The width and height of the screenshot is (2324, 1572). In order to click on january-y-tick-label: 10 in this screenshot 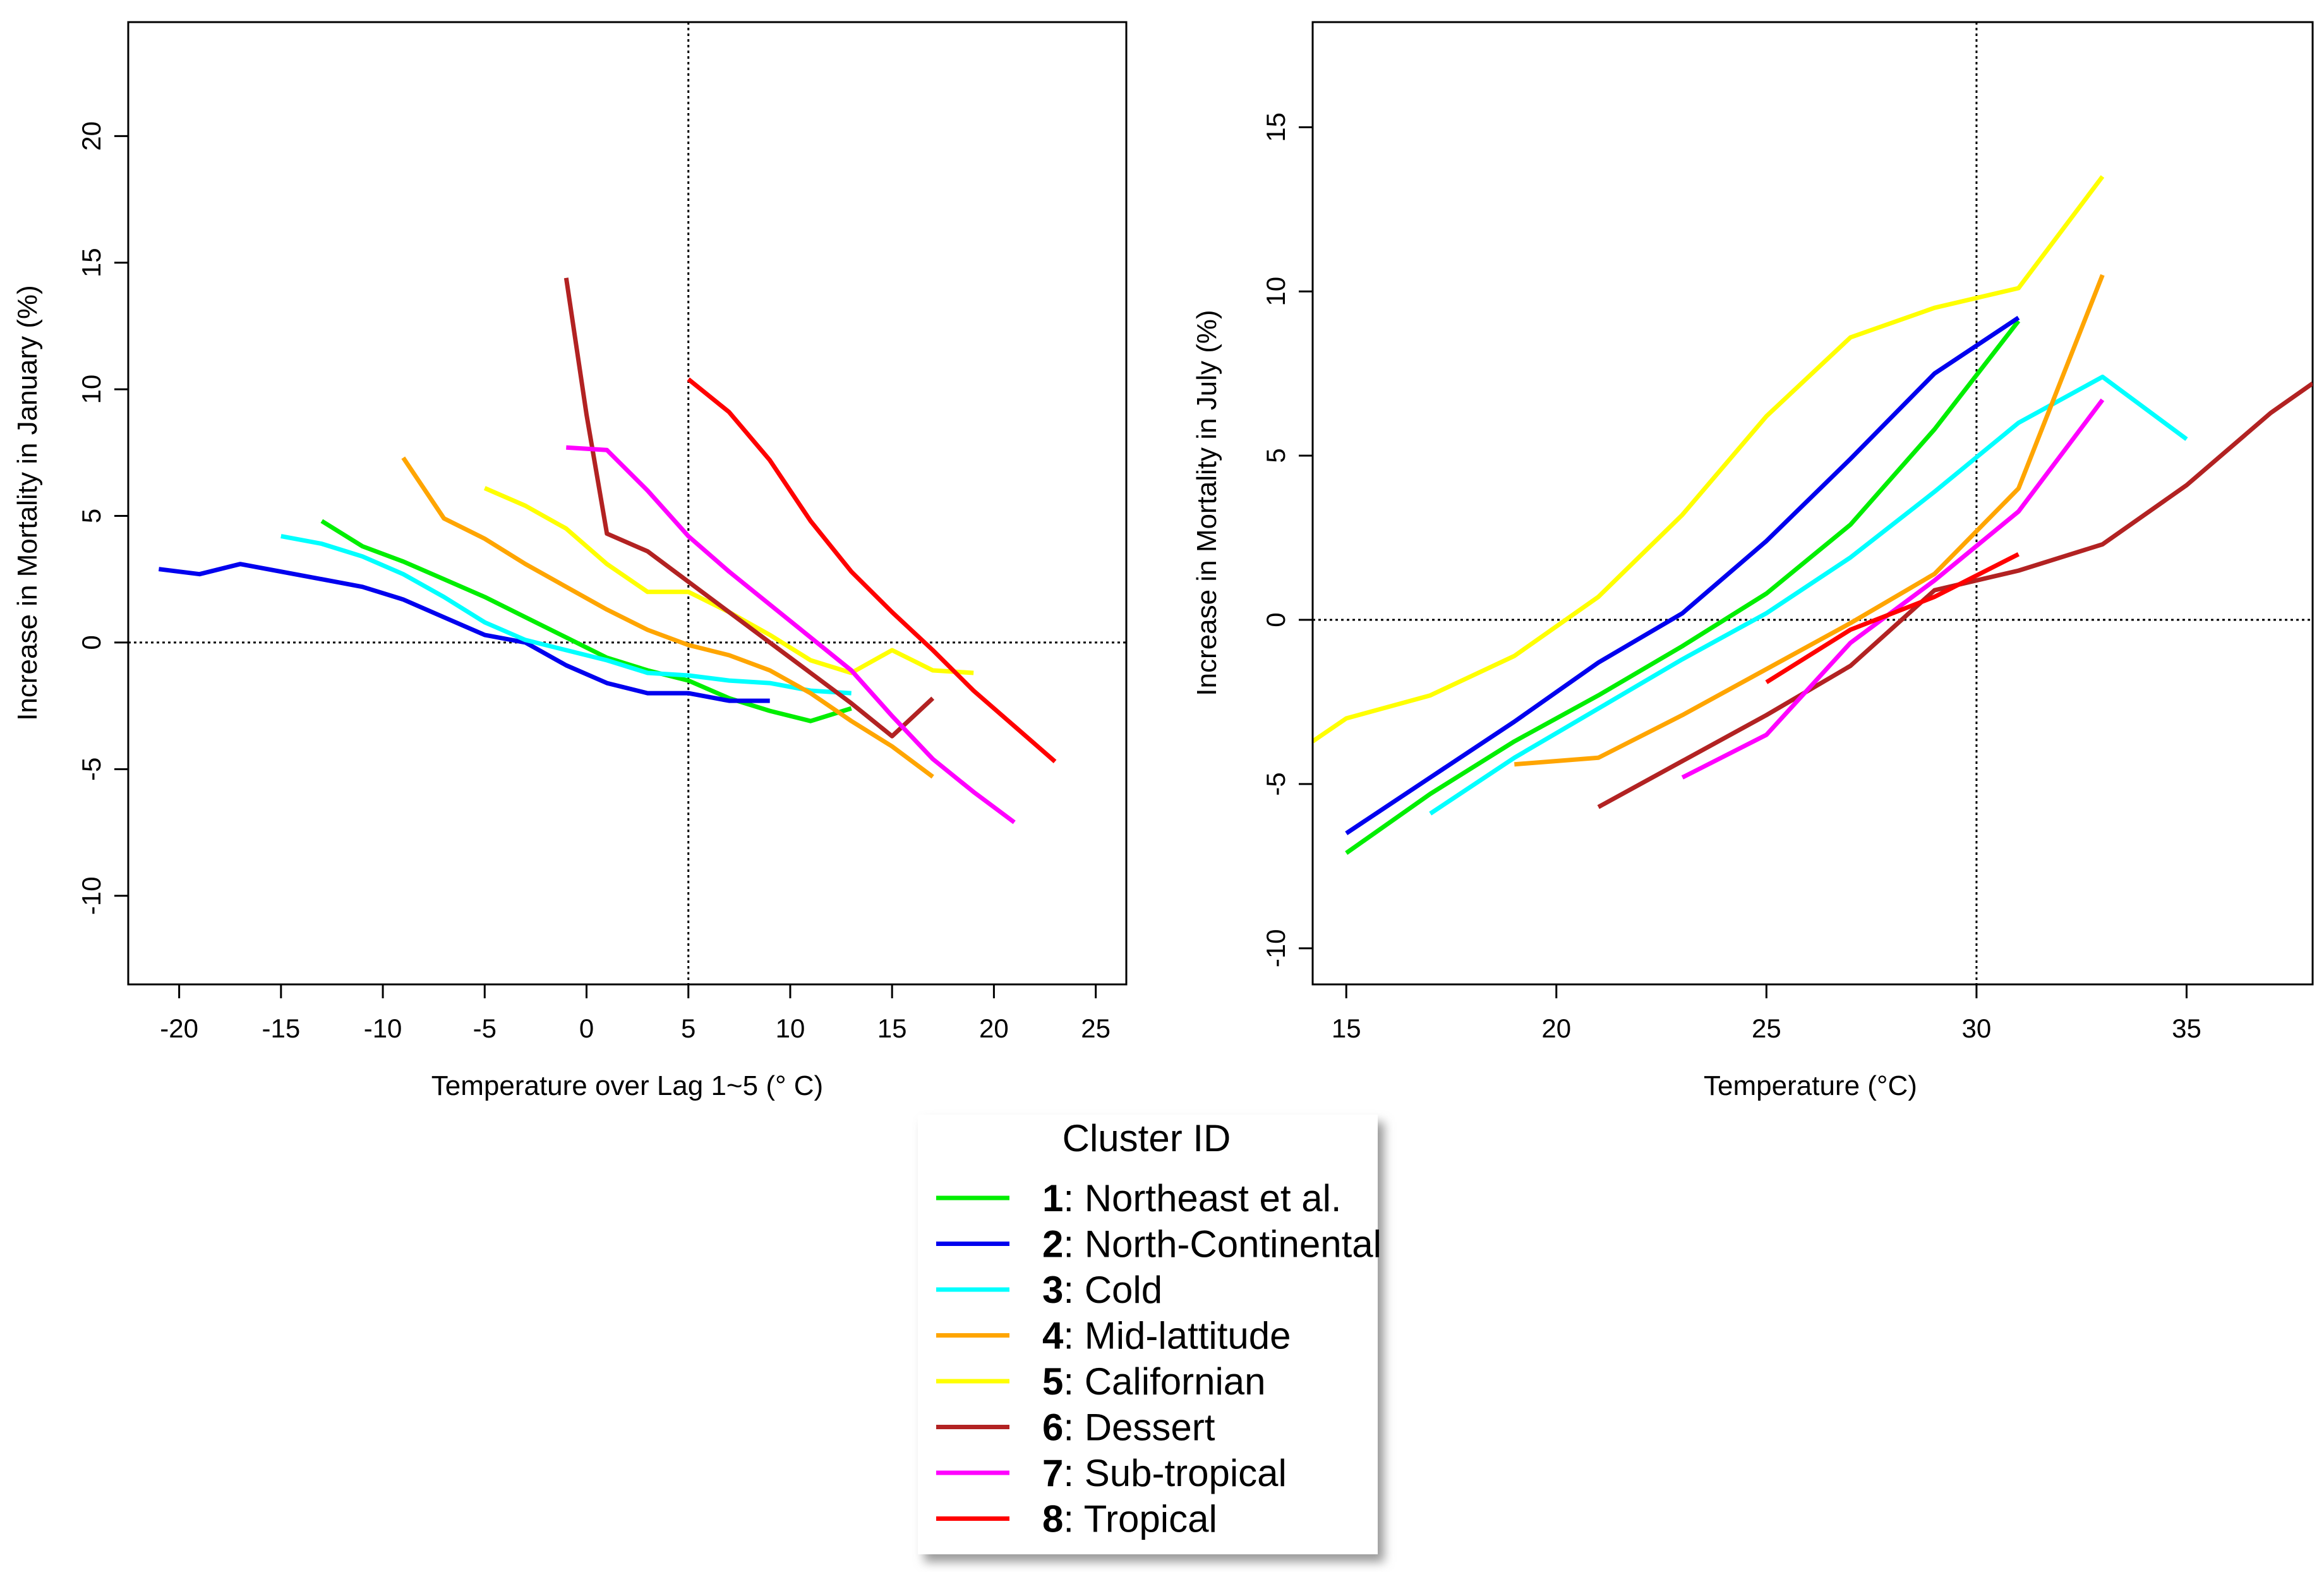, I will do `click(91, 389)`.